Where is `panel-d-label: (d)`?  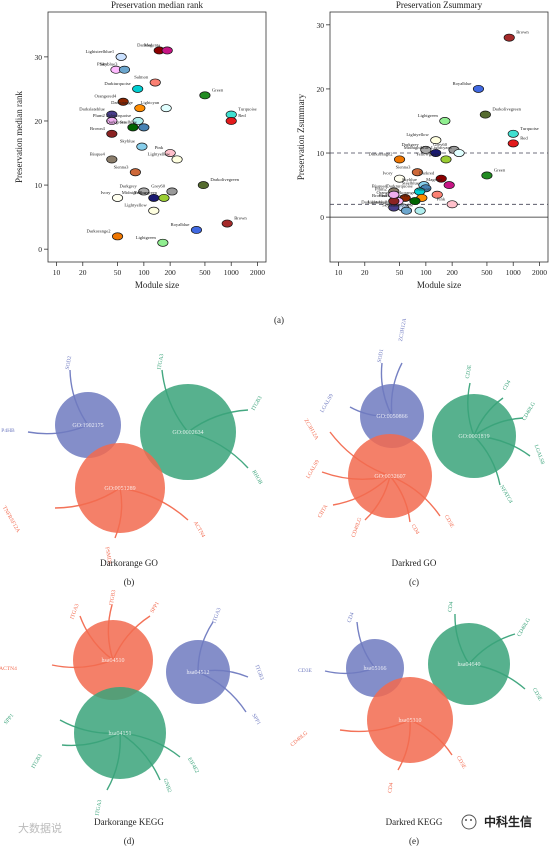 panel-d-label: (d) is located at coordinates (129, 841).